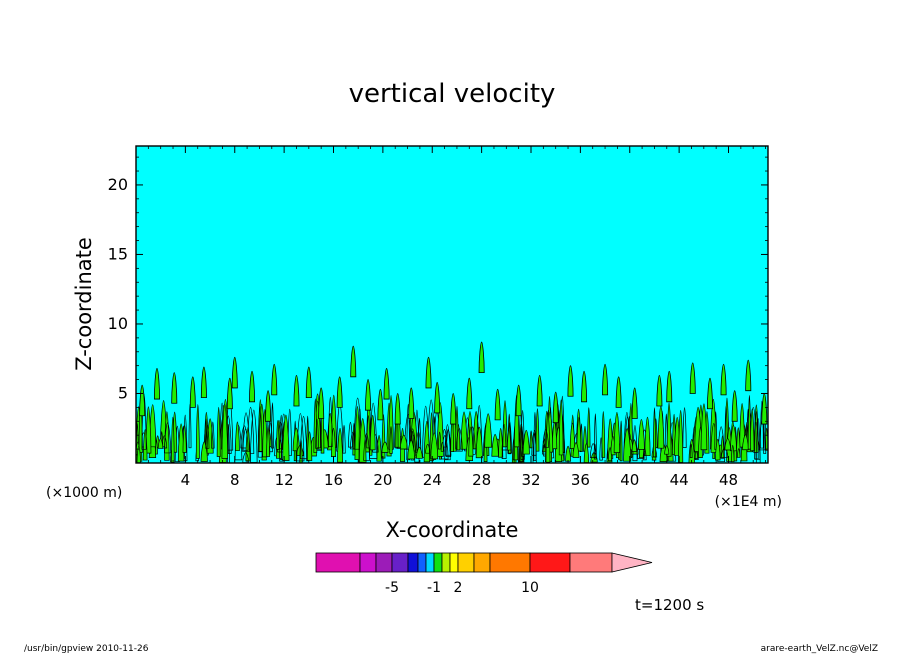 This screenshot has height=654, width=904. I want to click on colorbar-tick-labels: -5 -1 2 10, so click(462, 588).